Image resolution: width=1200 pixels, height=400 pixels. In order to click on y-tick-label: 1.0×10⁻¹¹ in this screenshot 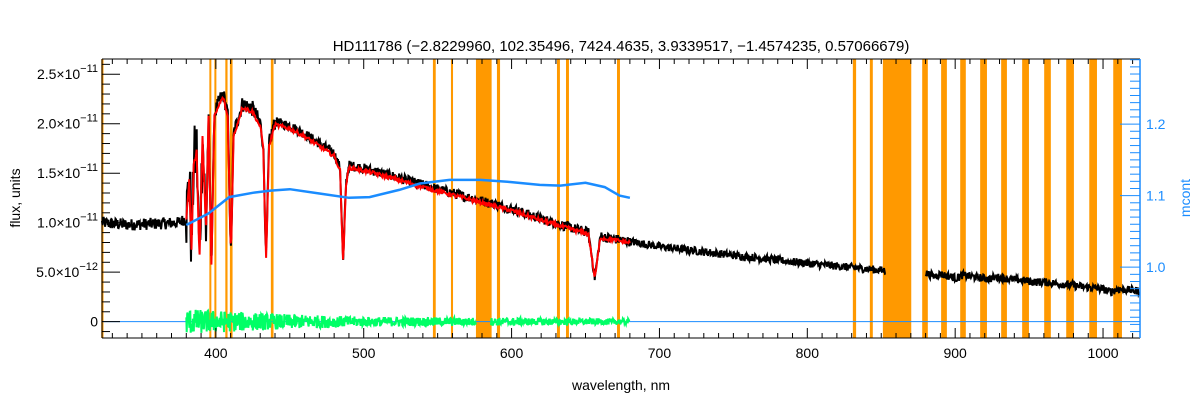, I will do `click(67, 221)`.